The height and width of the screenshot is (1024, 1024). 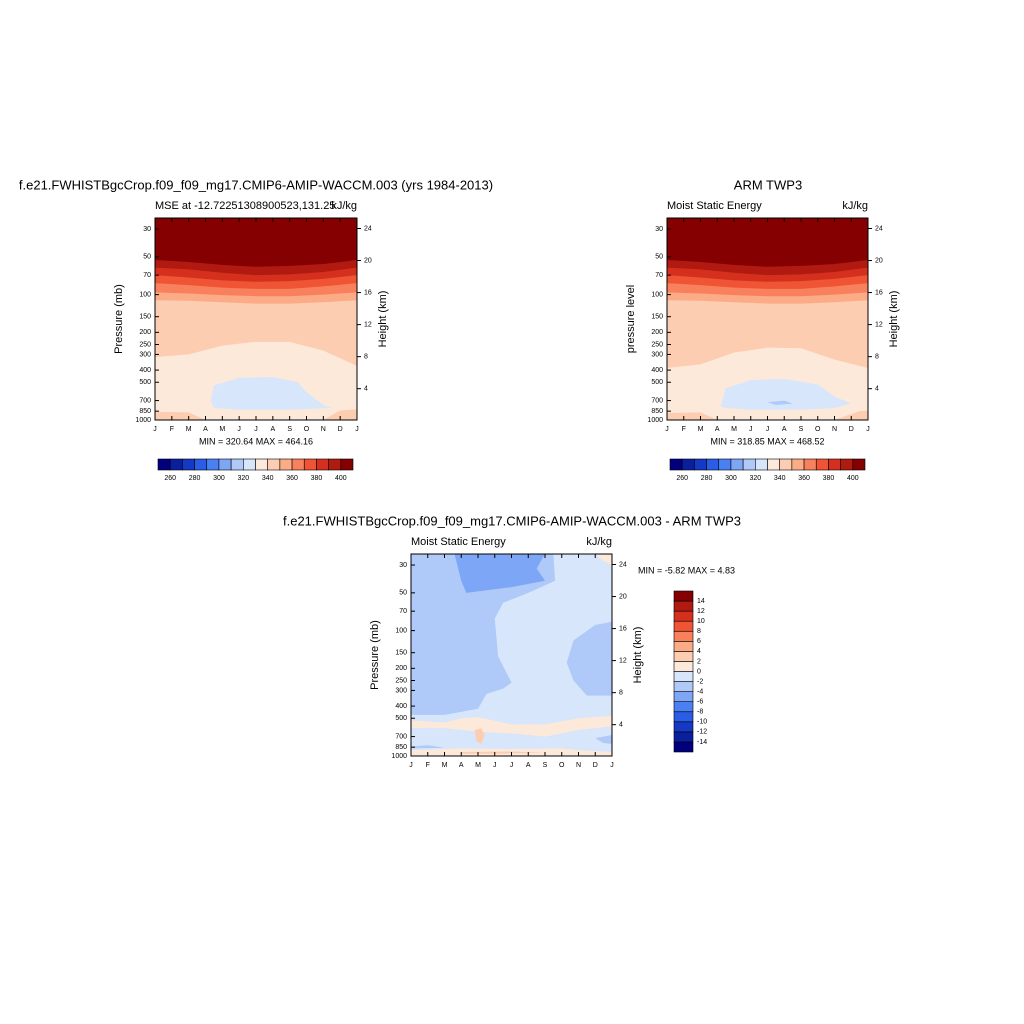 I want to click on colorbar-label: 360, so click(x=292, y=478).